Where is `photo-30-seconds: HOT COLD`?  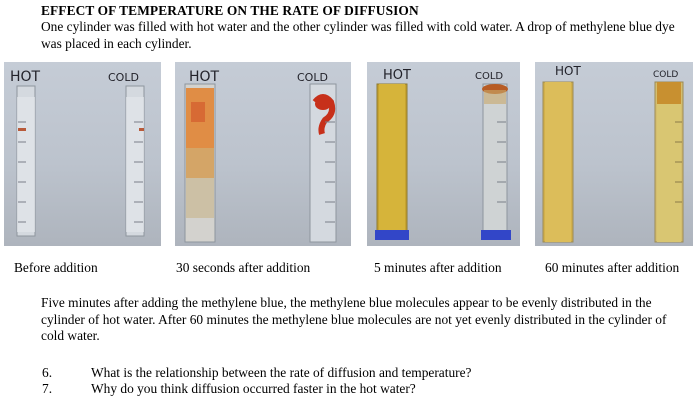
photo-30-seconds: HOT COLD is located at coordinates (263, 154).